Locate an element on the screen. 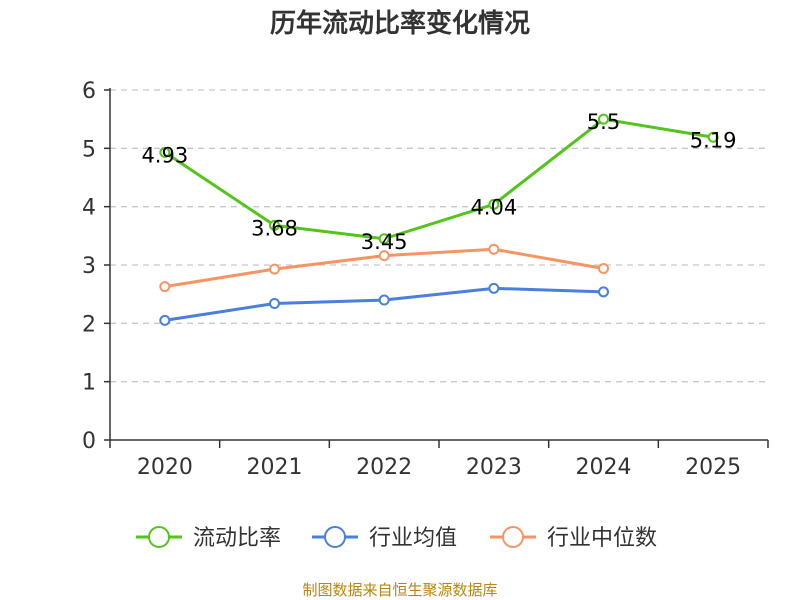 The width and height of the screenshot is (800, 600). y-tick-label: 2 is located at coordinates (89, 324).